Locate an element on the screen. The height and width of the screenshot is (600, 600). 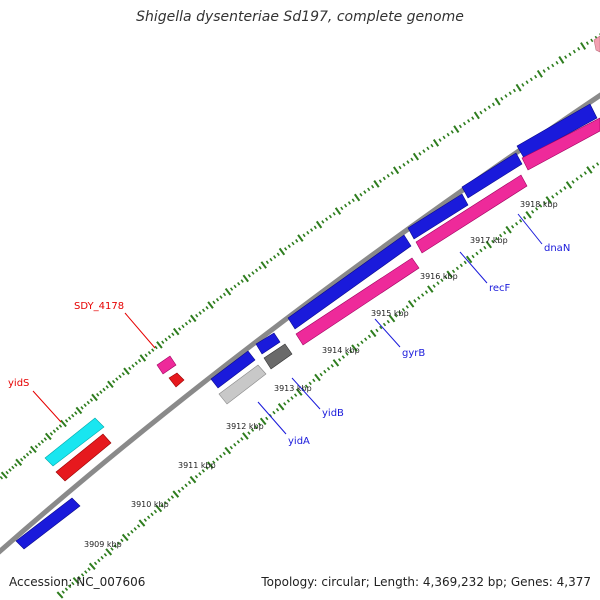
gene-label-recF: recF is located at coordinates (500, 288).